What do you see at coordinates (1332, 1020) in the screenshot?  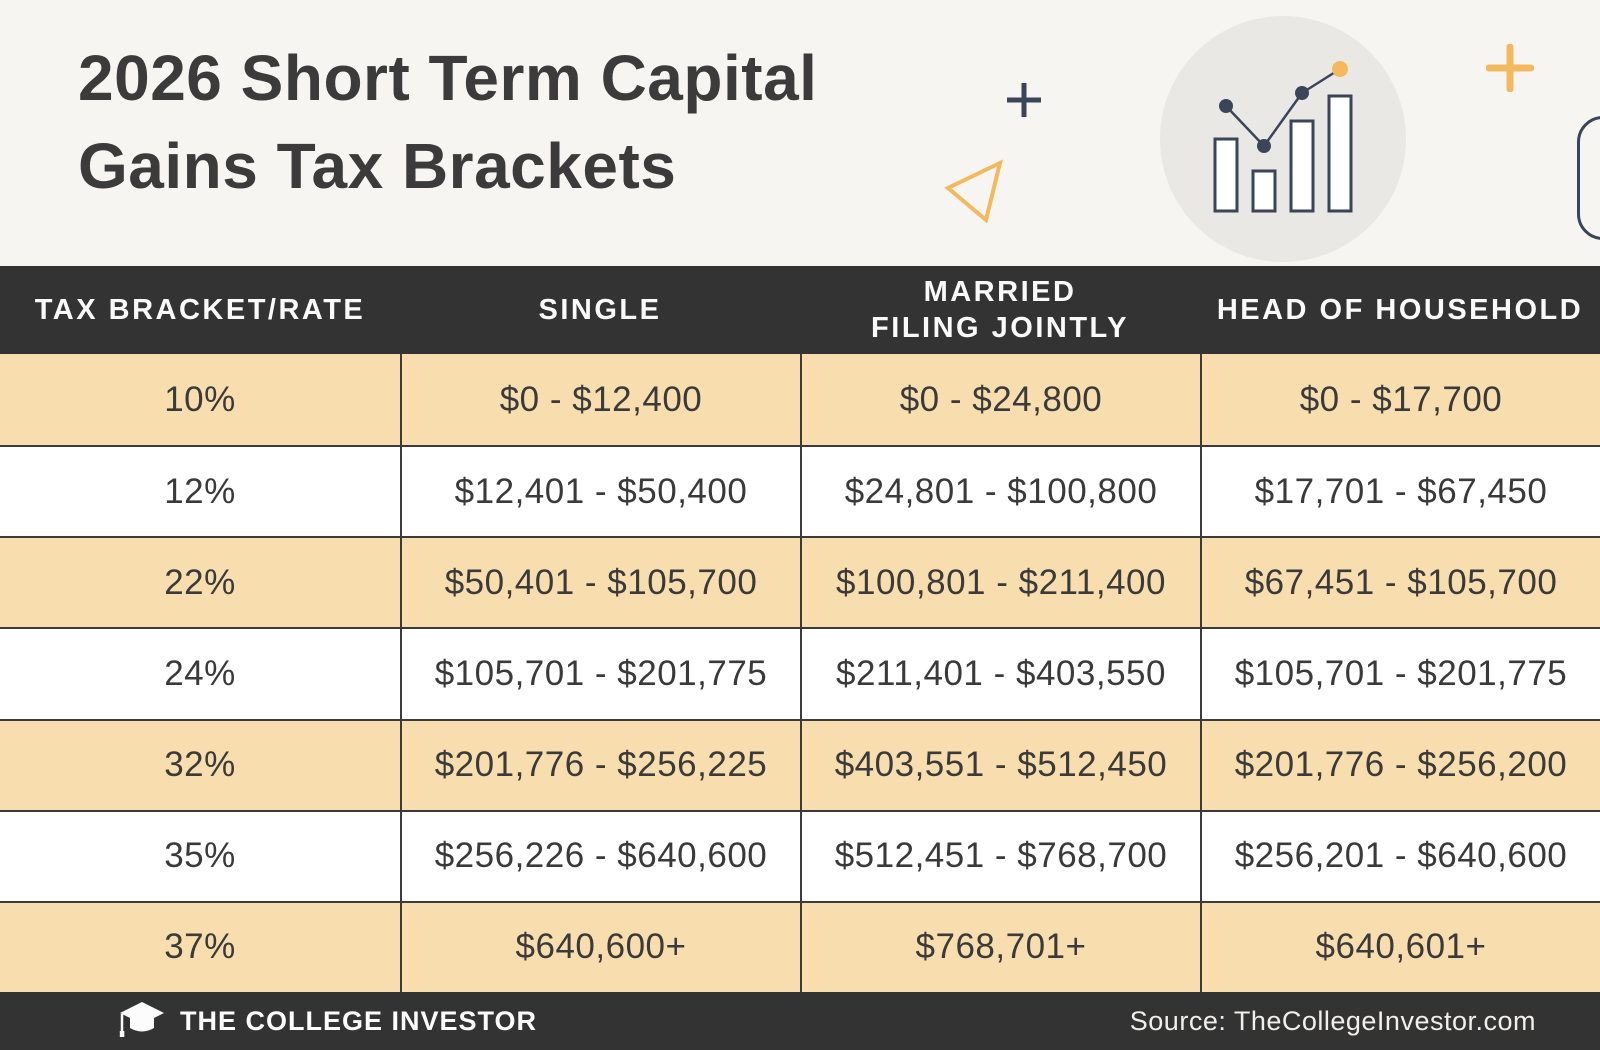 I see `source-credit: Source: TheCollegeInvestor.com` at bounding box center [1332, 1020].